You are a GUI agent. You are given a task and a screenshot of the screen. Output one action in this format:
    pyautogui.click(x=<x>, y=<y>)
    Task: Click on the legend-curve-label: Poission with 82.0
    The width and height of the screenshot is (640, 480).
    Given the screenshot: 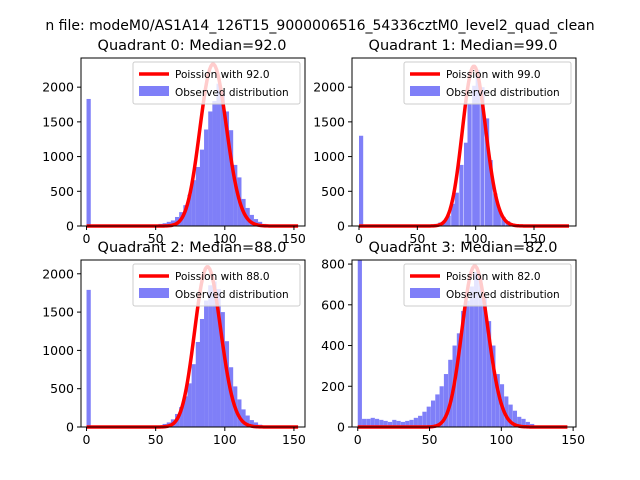 What is the action you would take?
    pyautogui.click(x=493, y=277)
    